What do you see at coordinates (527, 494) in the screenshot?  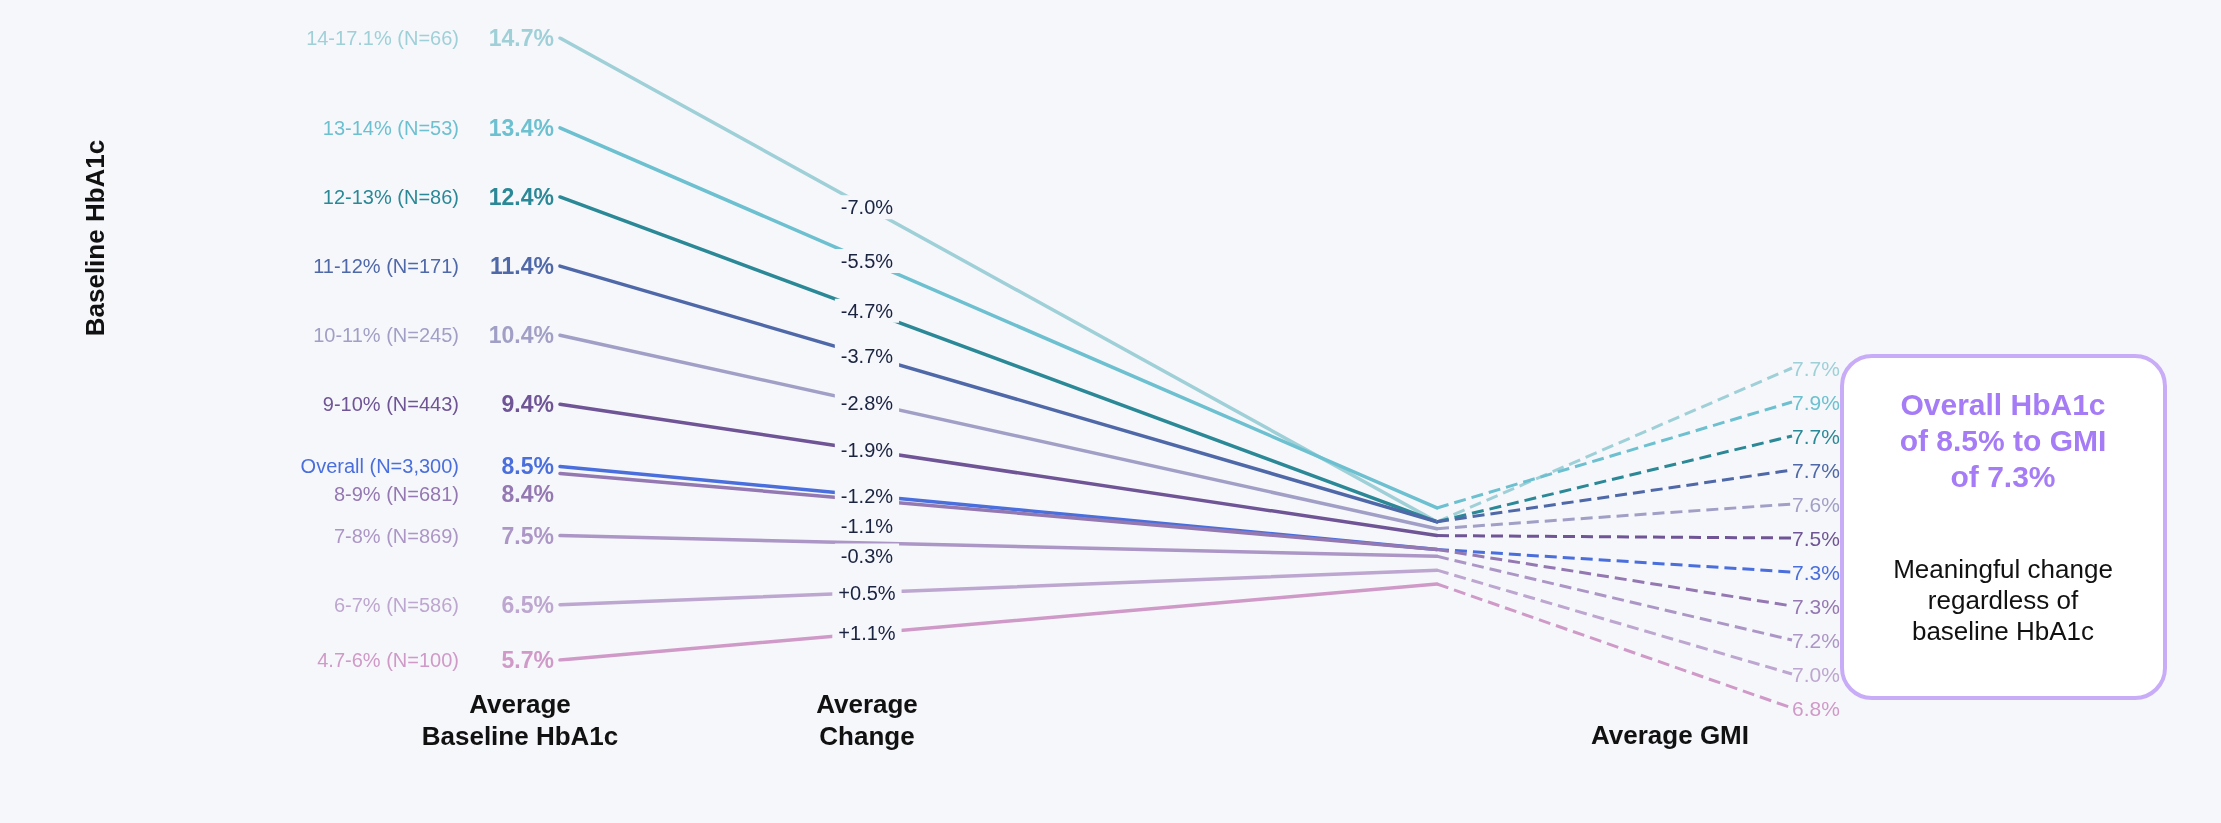 I see `data-label: 8.4%` at bounding box center [527, 494].